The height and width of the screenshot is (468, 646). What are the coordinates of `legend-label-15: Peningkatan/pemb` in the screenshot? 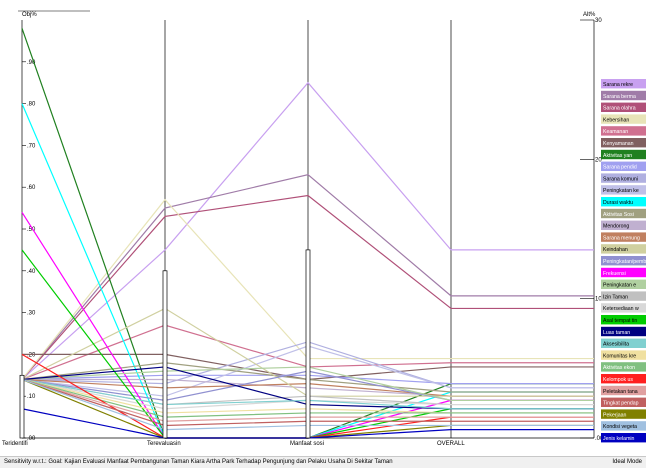 It's located at (624, 262).